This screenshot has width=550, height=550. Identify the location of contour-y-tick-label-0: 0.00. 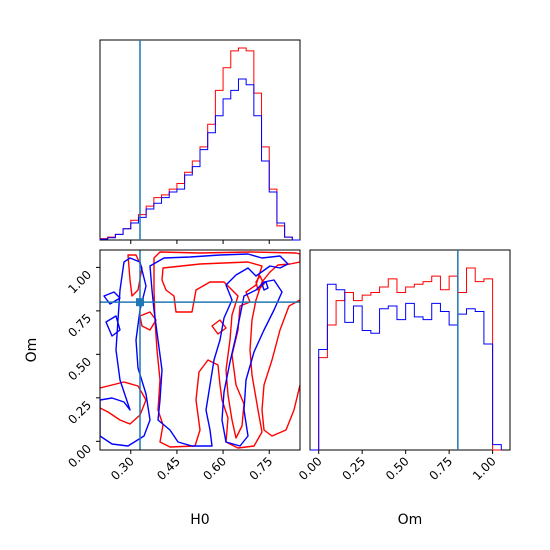
(79, 456).